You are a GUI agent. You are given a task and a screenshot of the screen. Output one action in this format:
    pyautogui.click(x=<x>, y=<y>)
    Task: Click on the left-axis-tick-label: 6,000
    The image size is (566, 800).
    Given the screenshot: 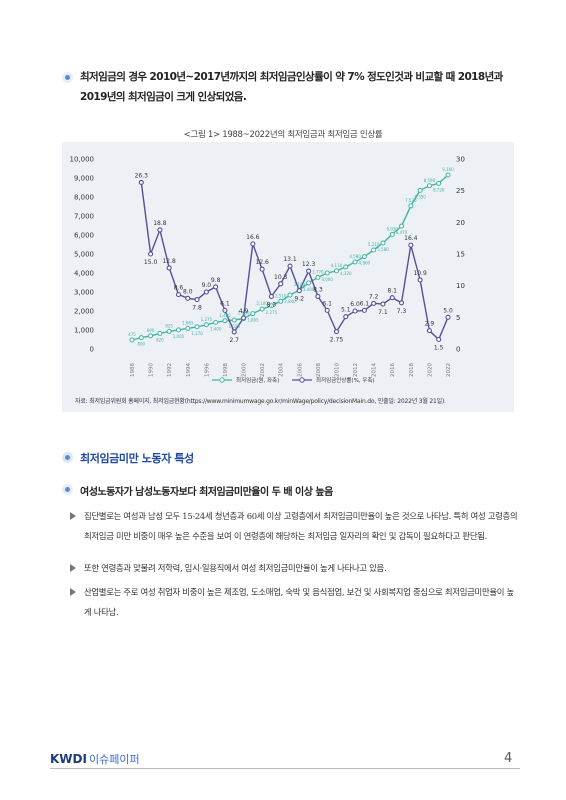 What is the action you would take?
    pyautogui.click(x=84, y=236)
    